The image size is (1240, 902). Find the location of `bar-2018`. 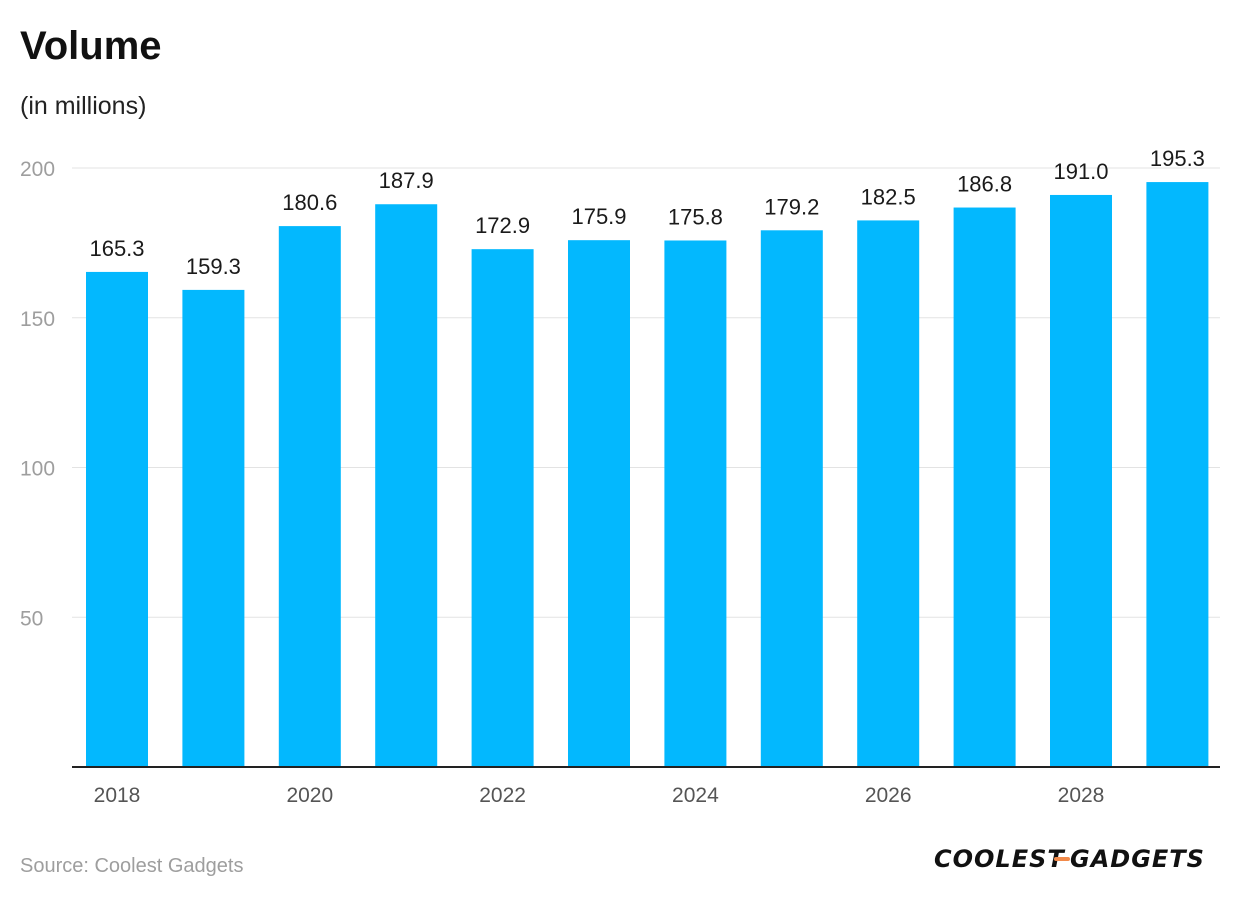

bar-2018 is located at coordinates (117, 519).